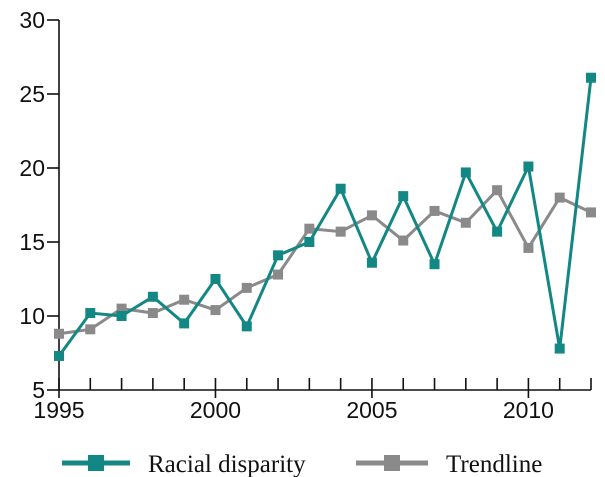 This screenshot has width=605, height=477. What do you see at coordinates (528, 410) in the screenshot?
I see `x-tick-label: 2010` at bounding box center [528, 410].